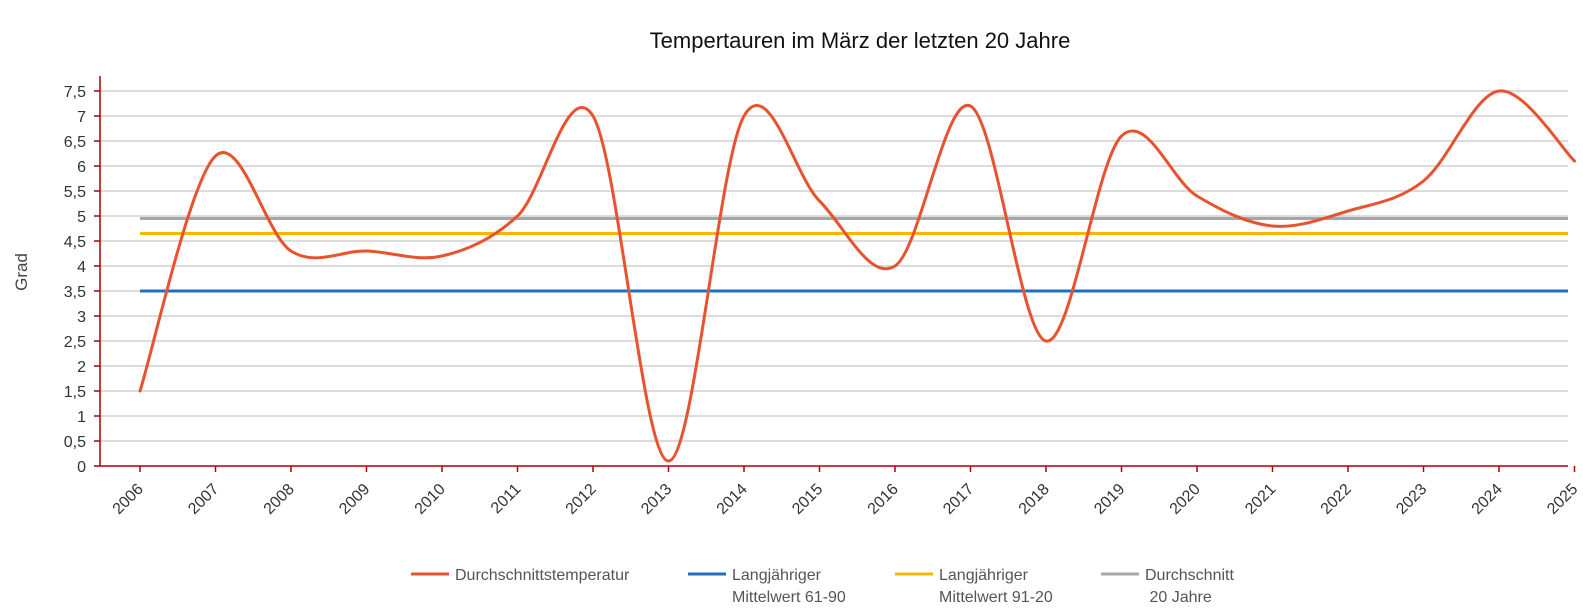 This screenshot has width=1583, height=614. What do you see at coordinates (75, 392) in the screenshot?
I see `y-tick-label: 1,5` at bounding box center [75, 392].